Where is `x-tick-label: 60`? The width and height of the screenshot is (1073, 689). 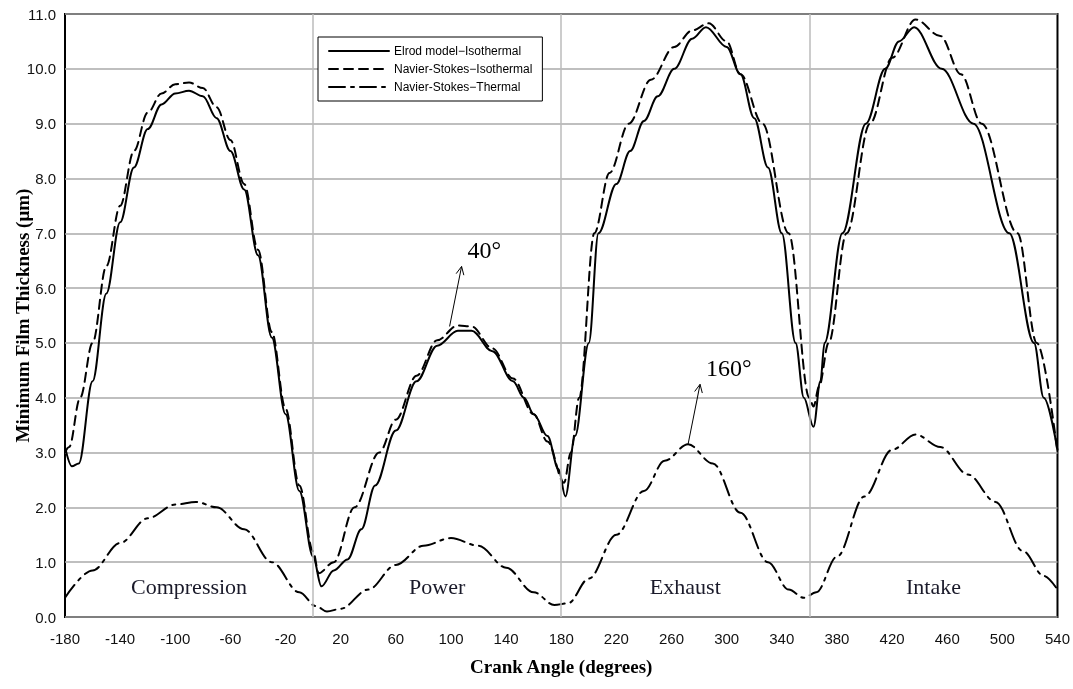
x-tick-label: 60 is located at coordinates (396, 638).